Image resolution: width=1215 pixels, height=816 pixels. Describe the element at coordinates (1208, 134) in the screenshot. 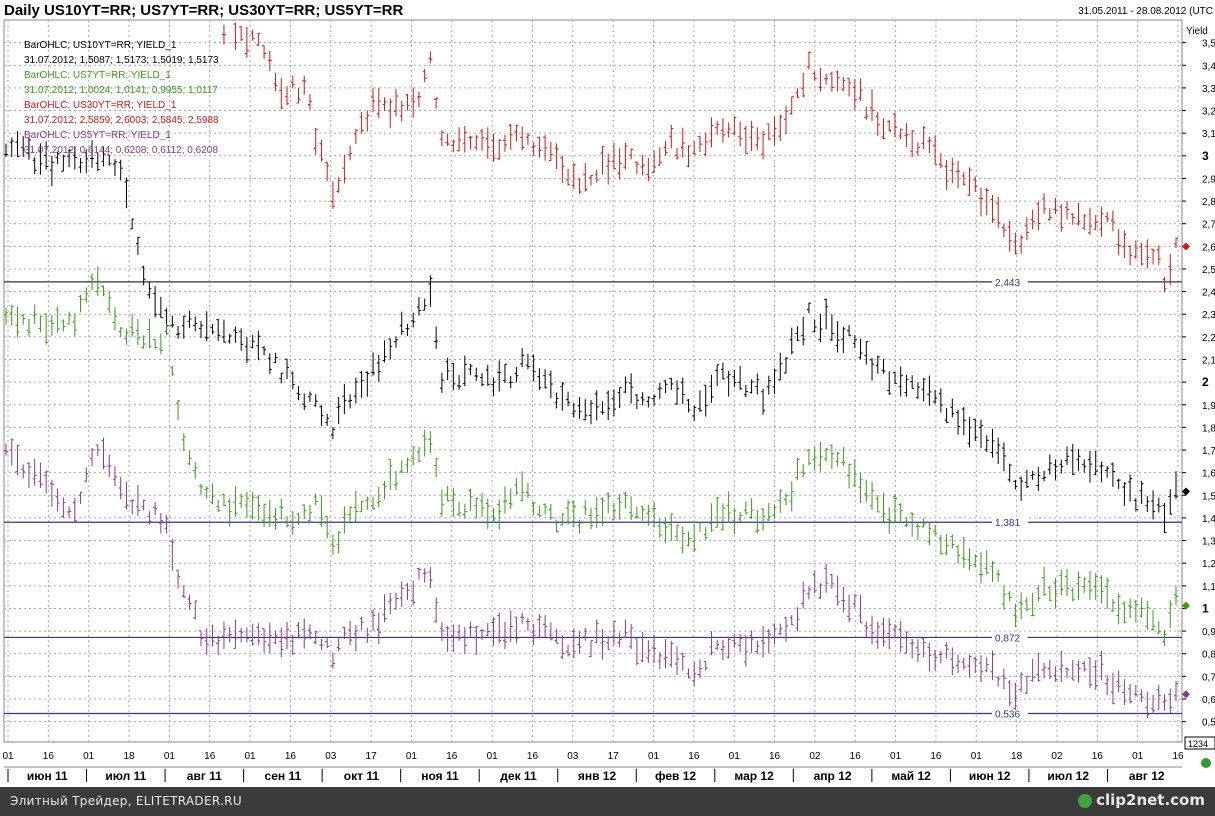

I see `y-tick-label: 3,1` at that location.